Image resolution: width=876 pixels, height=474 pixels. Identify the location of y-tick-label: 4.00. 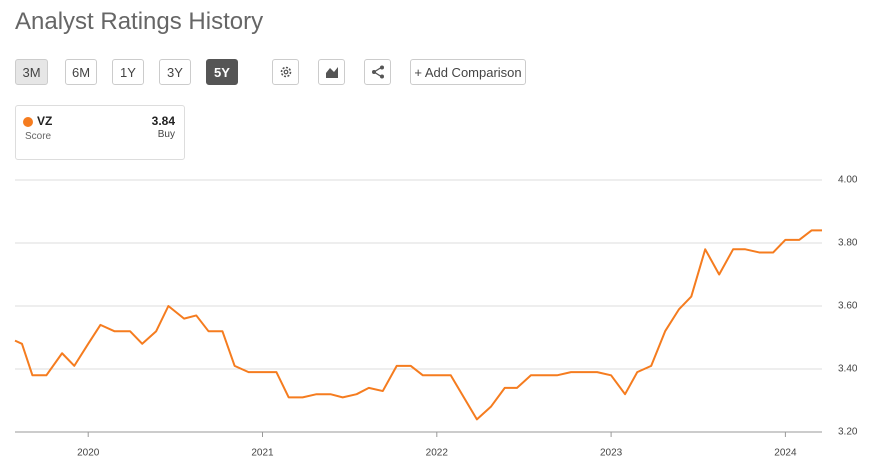
(848, 180).